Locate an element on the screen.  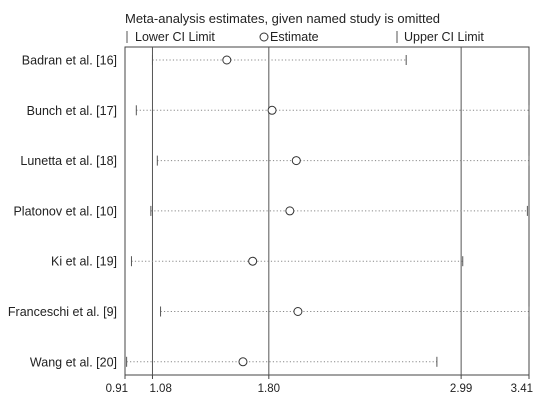
x-tick-label-4: 3.41 is located at coordinates (522, 389).